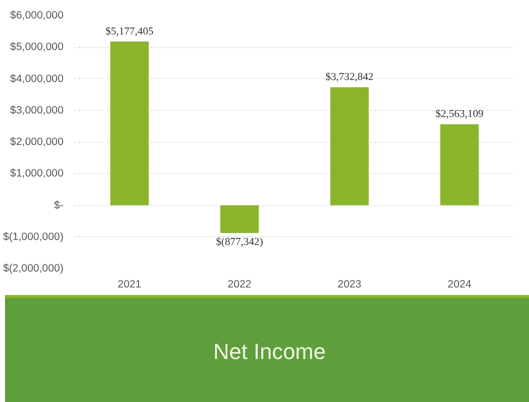 The image size is (529, 402). What do you see at coordinates (37, 16) in the screenshot?
I see `y-tick-label: $6,000,000` at bounding box center [37, 16].